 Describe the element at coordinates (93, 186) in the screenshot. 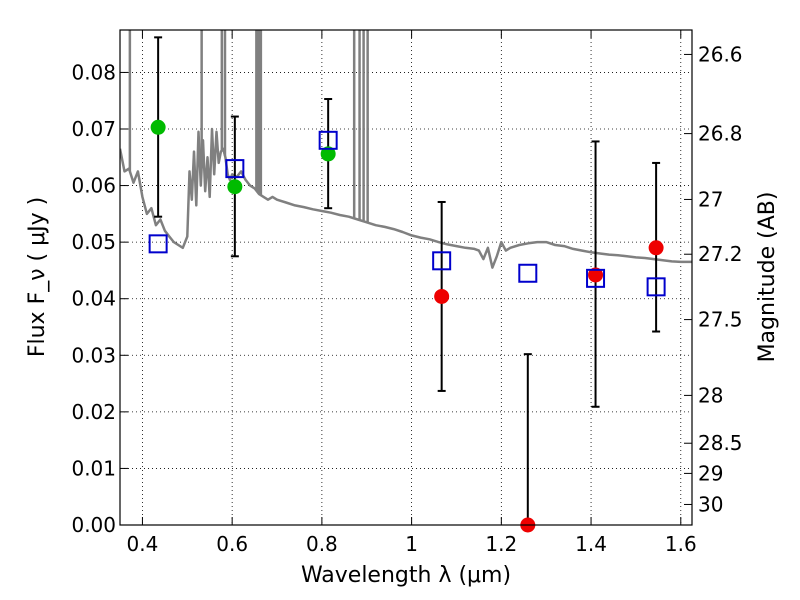

I see `y-tick-label: 0.06` at that location.